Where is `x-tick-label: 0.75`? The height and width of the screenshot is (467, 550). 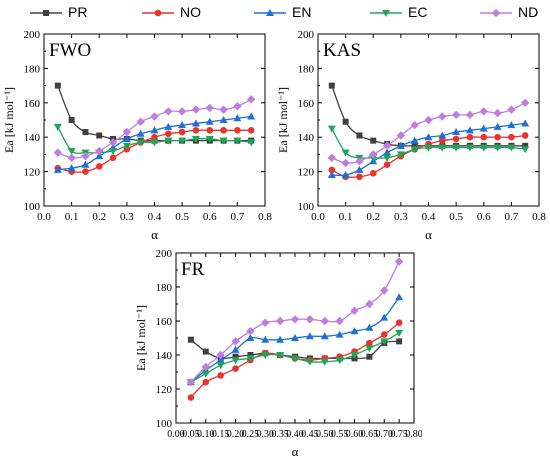
x-tick-label: 0.75 is located at coordinates (399, 434).